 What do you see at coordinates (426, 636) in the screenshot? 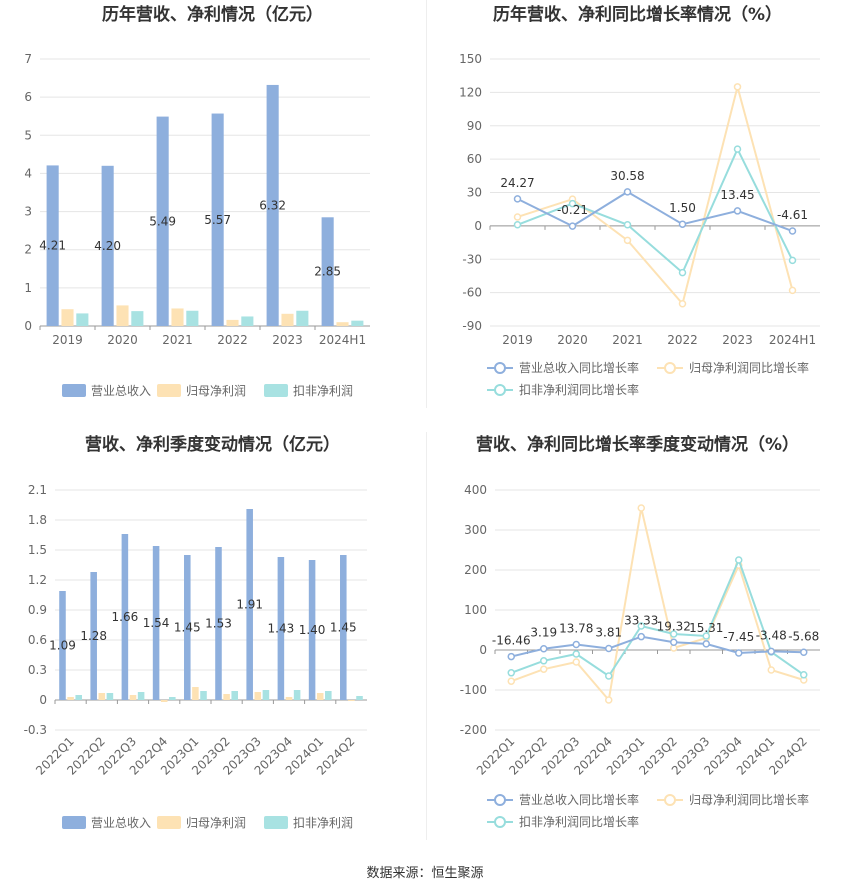
I see `vertical-divider-bottom` at bounding box center [426, 636].